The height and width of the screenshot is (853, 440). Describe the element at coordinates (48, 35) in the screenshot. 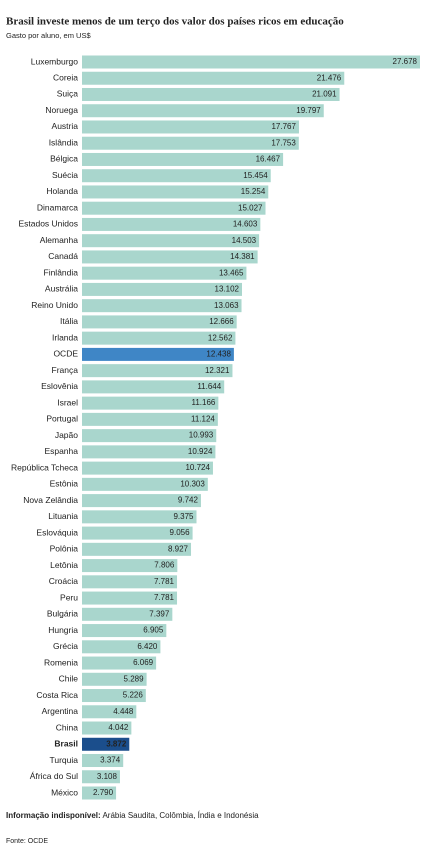

I see `chart-subtitle: Gasto por aluno, em US$` at that location.